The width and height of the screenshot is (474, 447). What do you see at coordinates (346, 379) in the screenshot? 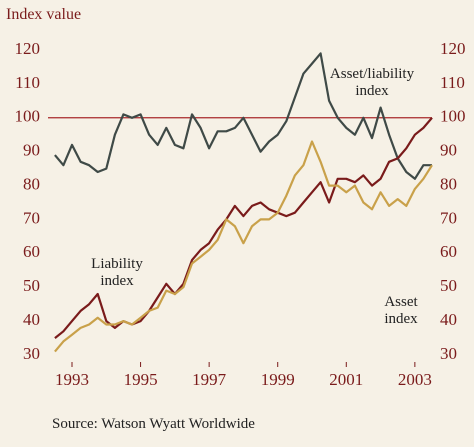
I see `x-tick-label: 2001` at bounding box center [346, 379].